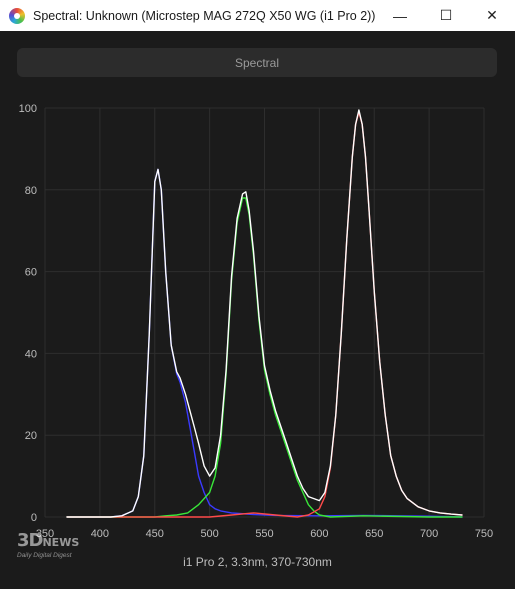 Image resolution: width=515 pixels, height=589 pixels. I want to click on x-tick-label: 700, so click(429, 534).